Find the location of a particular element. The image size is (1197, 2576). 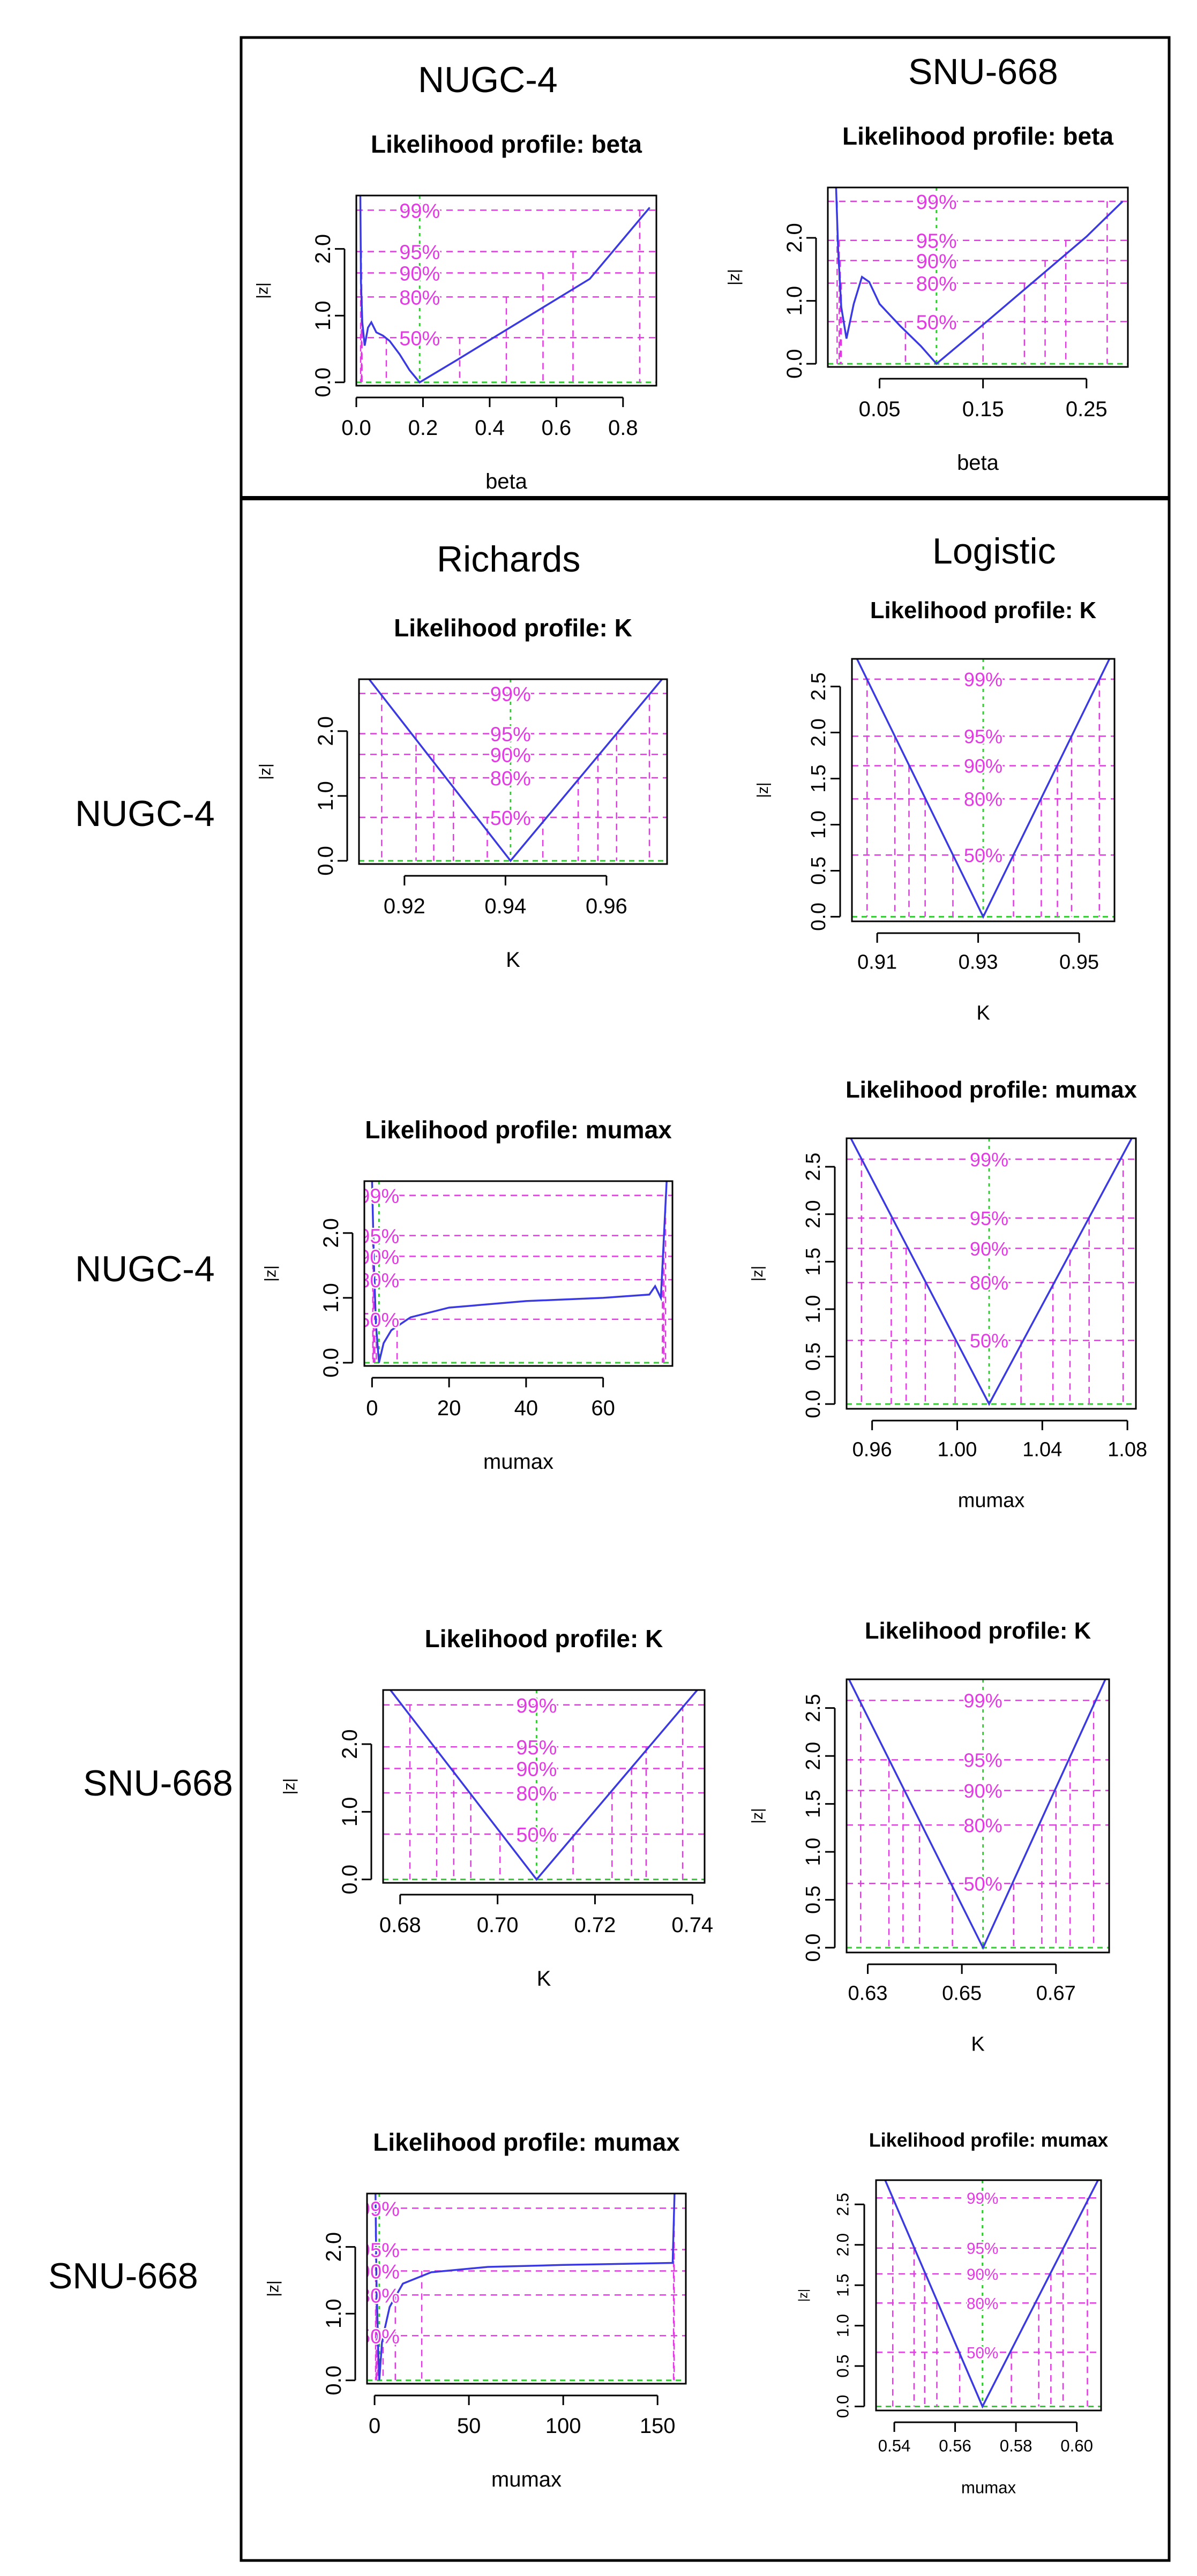

row-label-3: SNU-668 is located at coordinates (158, 1783).